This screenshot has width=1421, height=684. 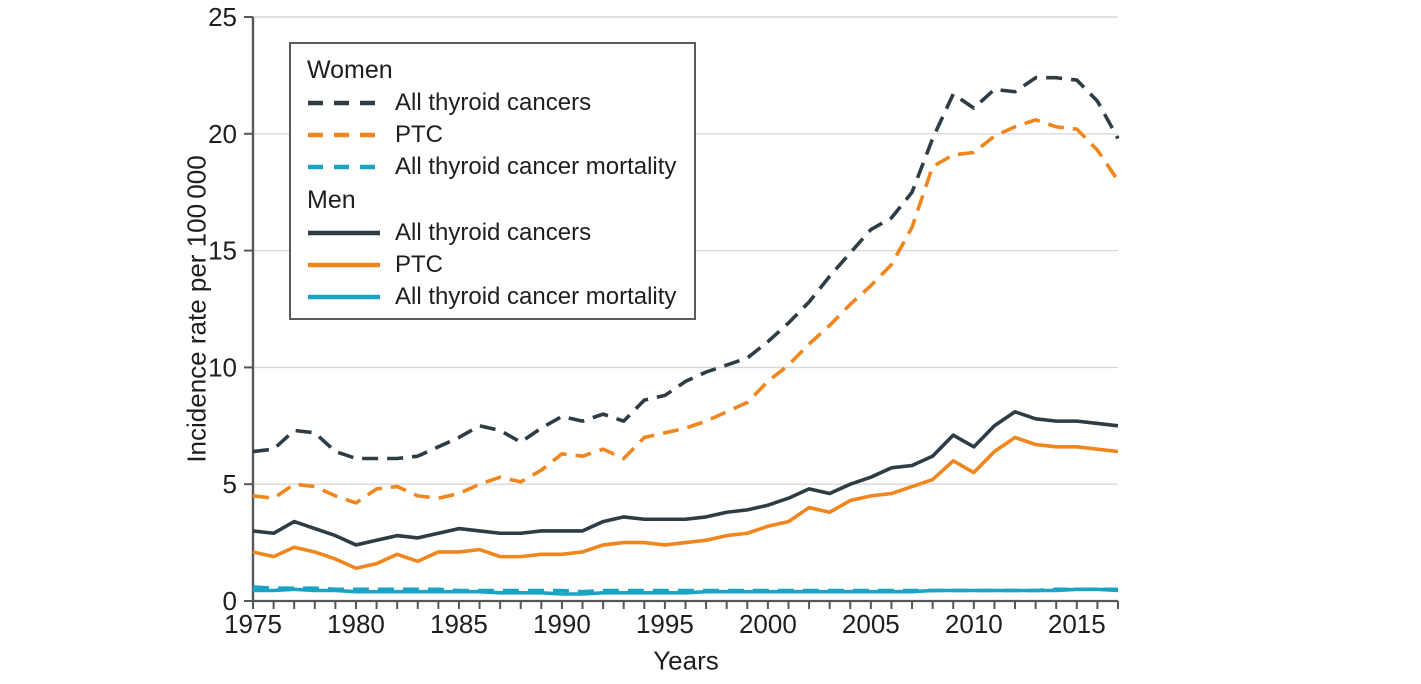 I want to click on x-tick-label: 2015, so click(x=1077, y=624).